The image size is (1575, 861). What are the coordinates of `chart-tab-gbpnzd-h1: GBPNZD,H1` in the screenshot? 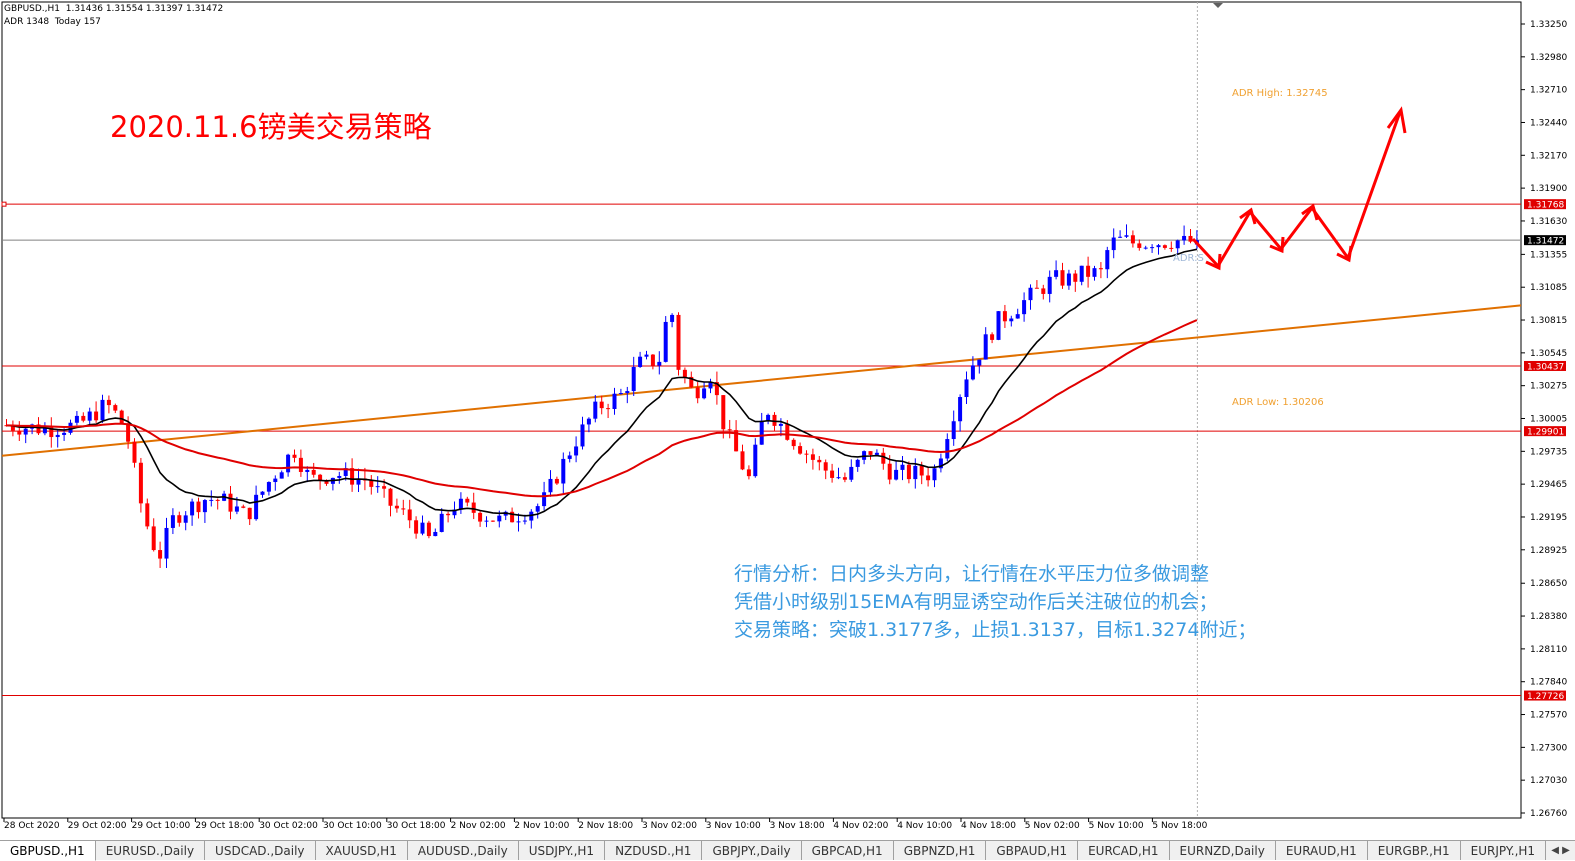 It's located at (940, 850).